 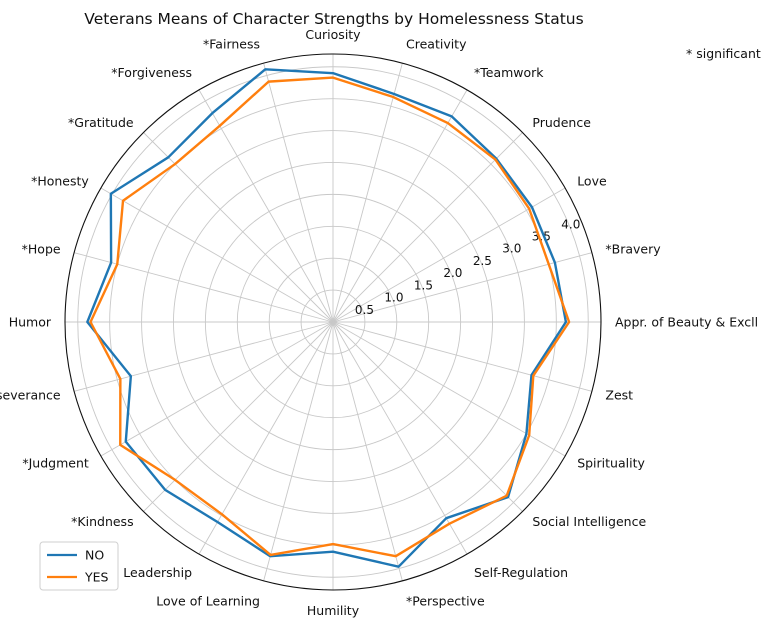 What do you see at coordinates (231, 44) in the screenshot?
I see `category-label: *Fairness` at bounding box center [231, 44].